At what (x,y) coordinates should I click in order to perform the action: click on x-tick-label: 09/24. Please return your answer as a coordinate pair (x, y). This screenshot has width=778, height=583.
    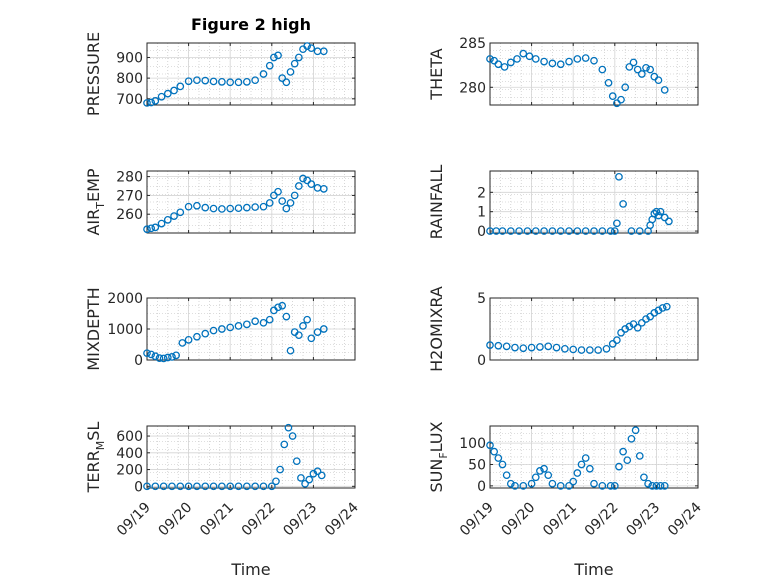
    Looking at the image, I should click on (685, 519).